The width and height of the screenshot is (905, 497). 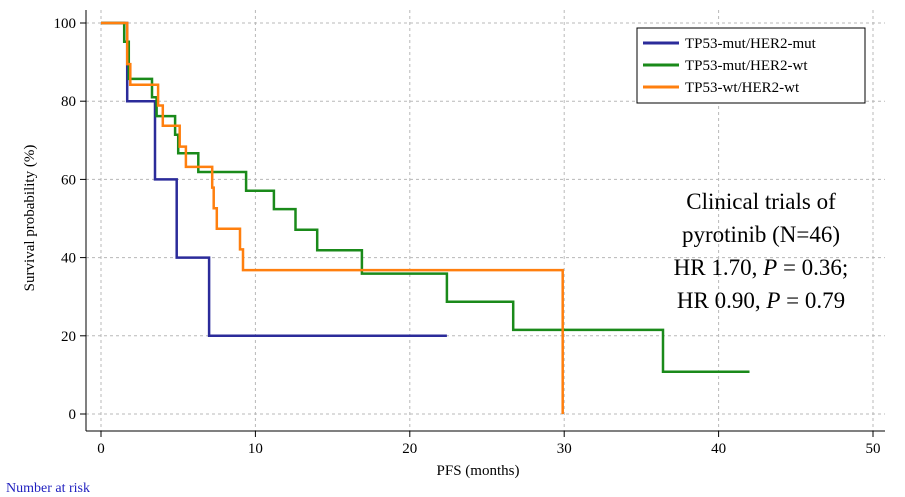 What do you see at coordinates (255, 449) in the screenshot?
I see `x-tick-label: 10` at bounding box center [255, 449].